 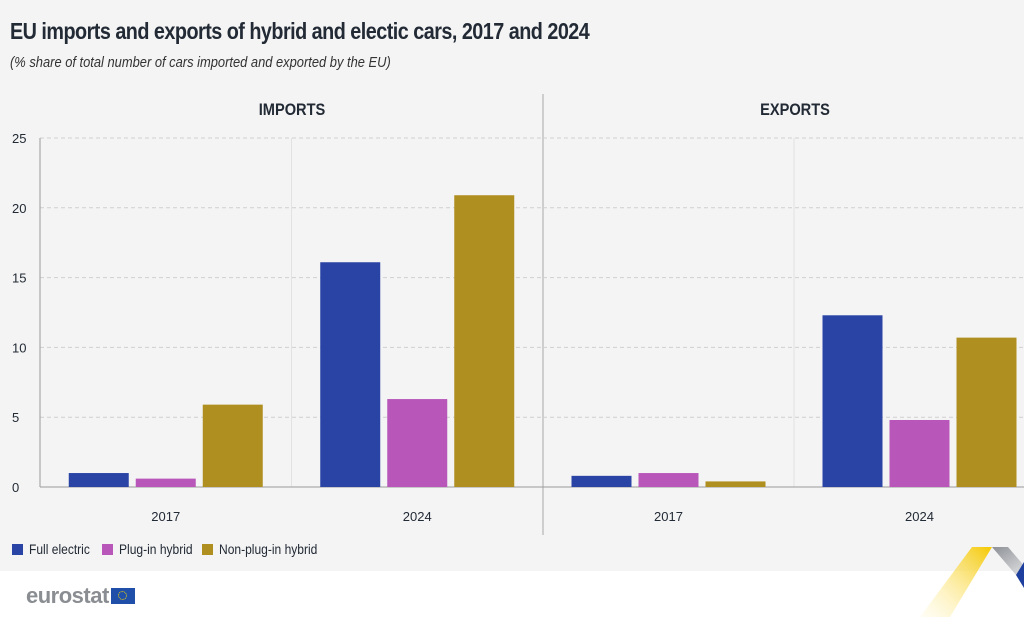 I want to click on y-tick-label: 0, so click(x=15, y=487).